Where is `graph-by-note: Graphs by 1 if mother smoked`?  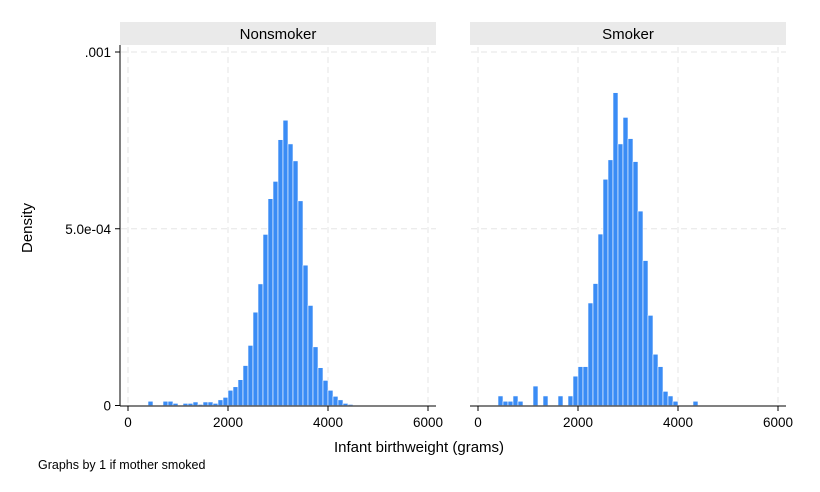
graph-by-note: Graphs by 1 if mother smoked is located at coordinates (121, 465).